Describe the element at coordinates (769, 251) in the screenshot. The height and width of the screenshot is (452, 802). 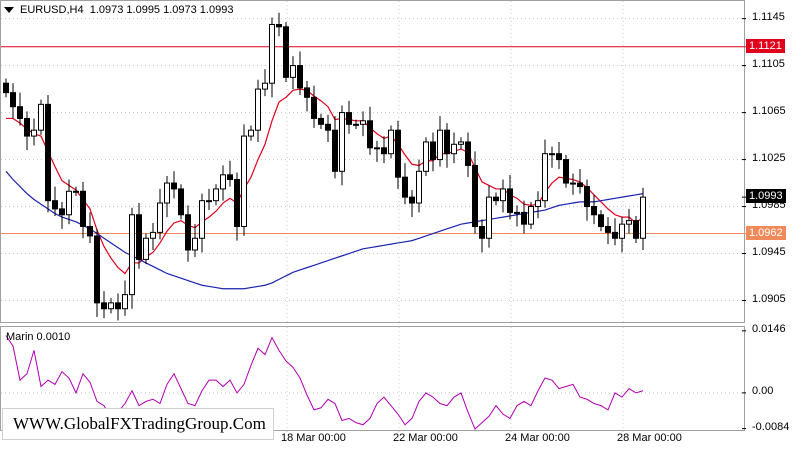
I see `y-tick-label: 1.0945` at that location.